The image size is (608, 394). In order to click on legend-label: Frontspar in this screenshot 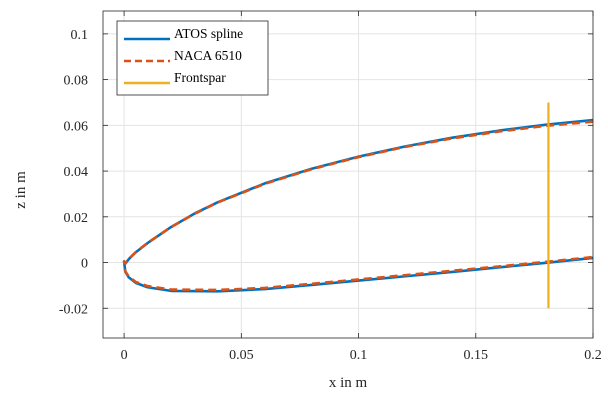, I will do `click(200, 77)`.